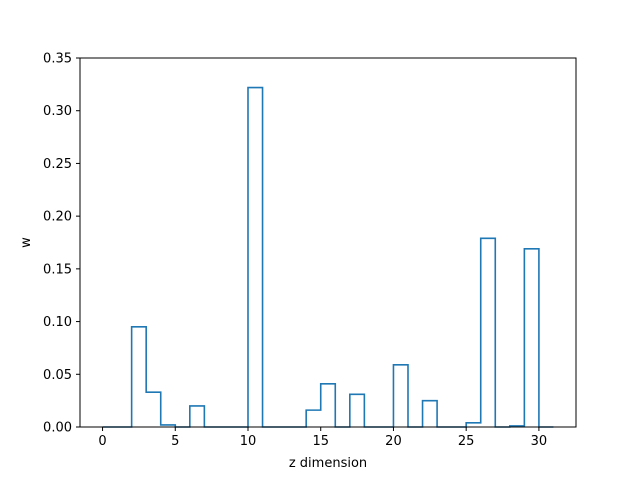  Describe the element at coordinates (320, 441) in the screenshot. I see `x-tick-label: 15` at that location.